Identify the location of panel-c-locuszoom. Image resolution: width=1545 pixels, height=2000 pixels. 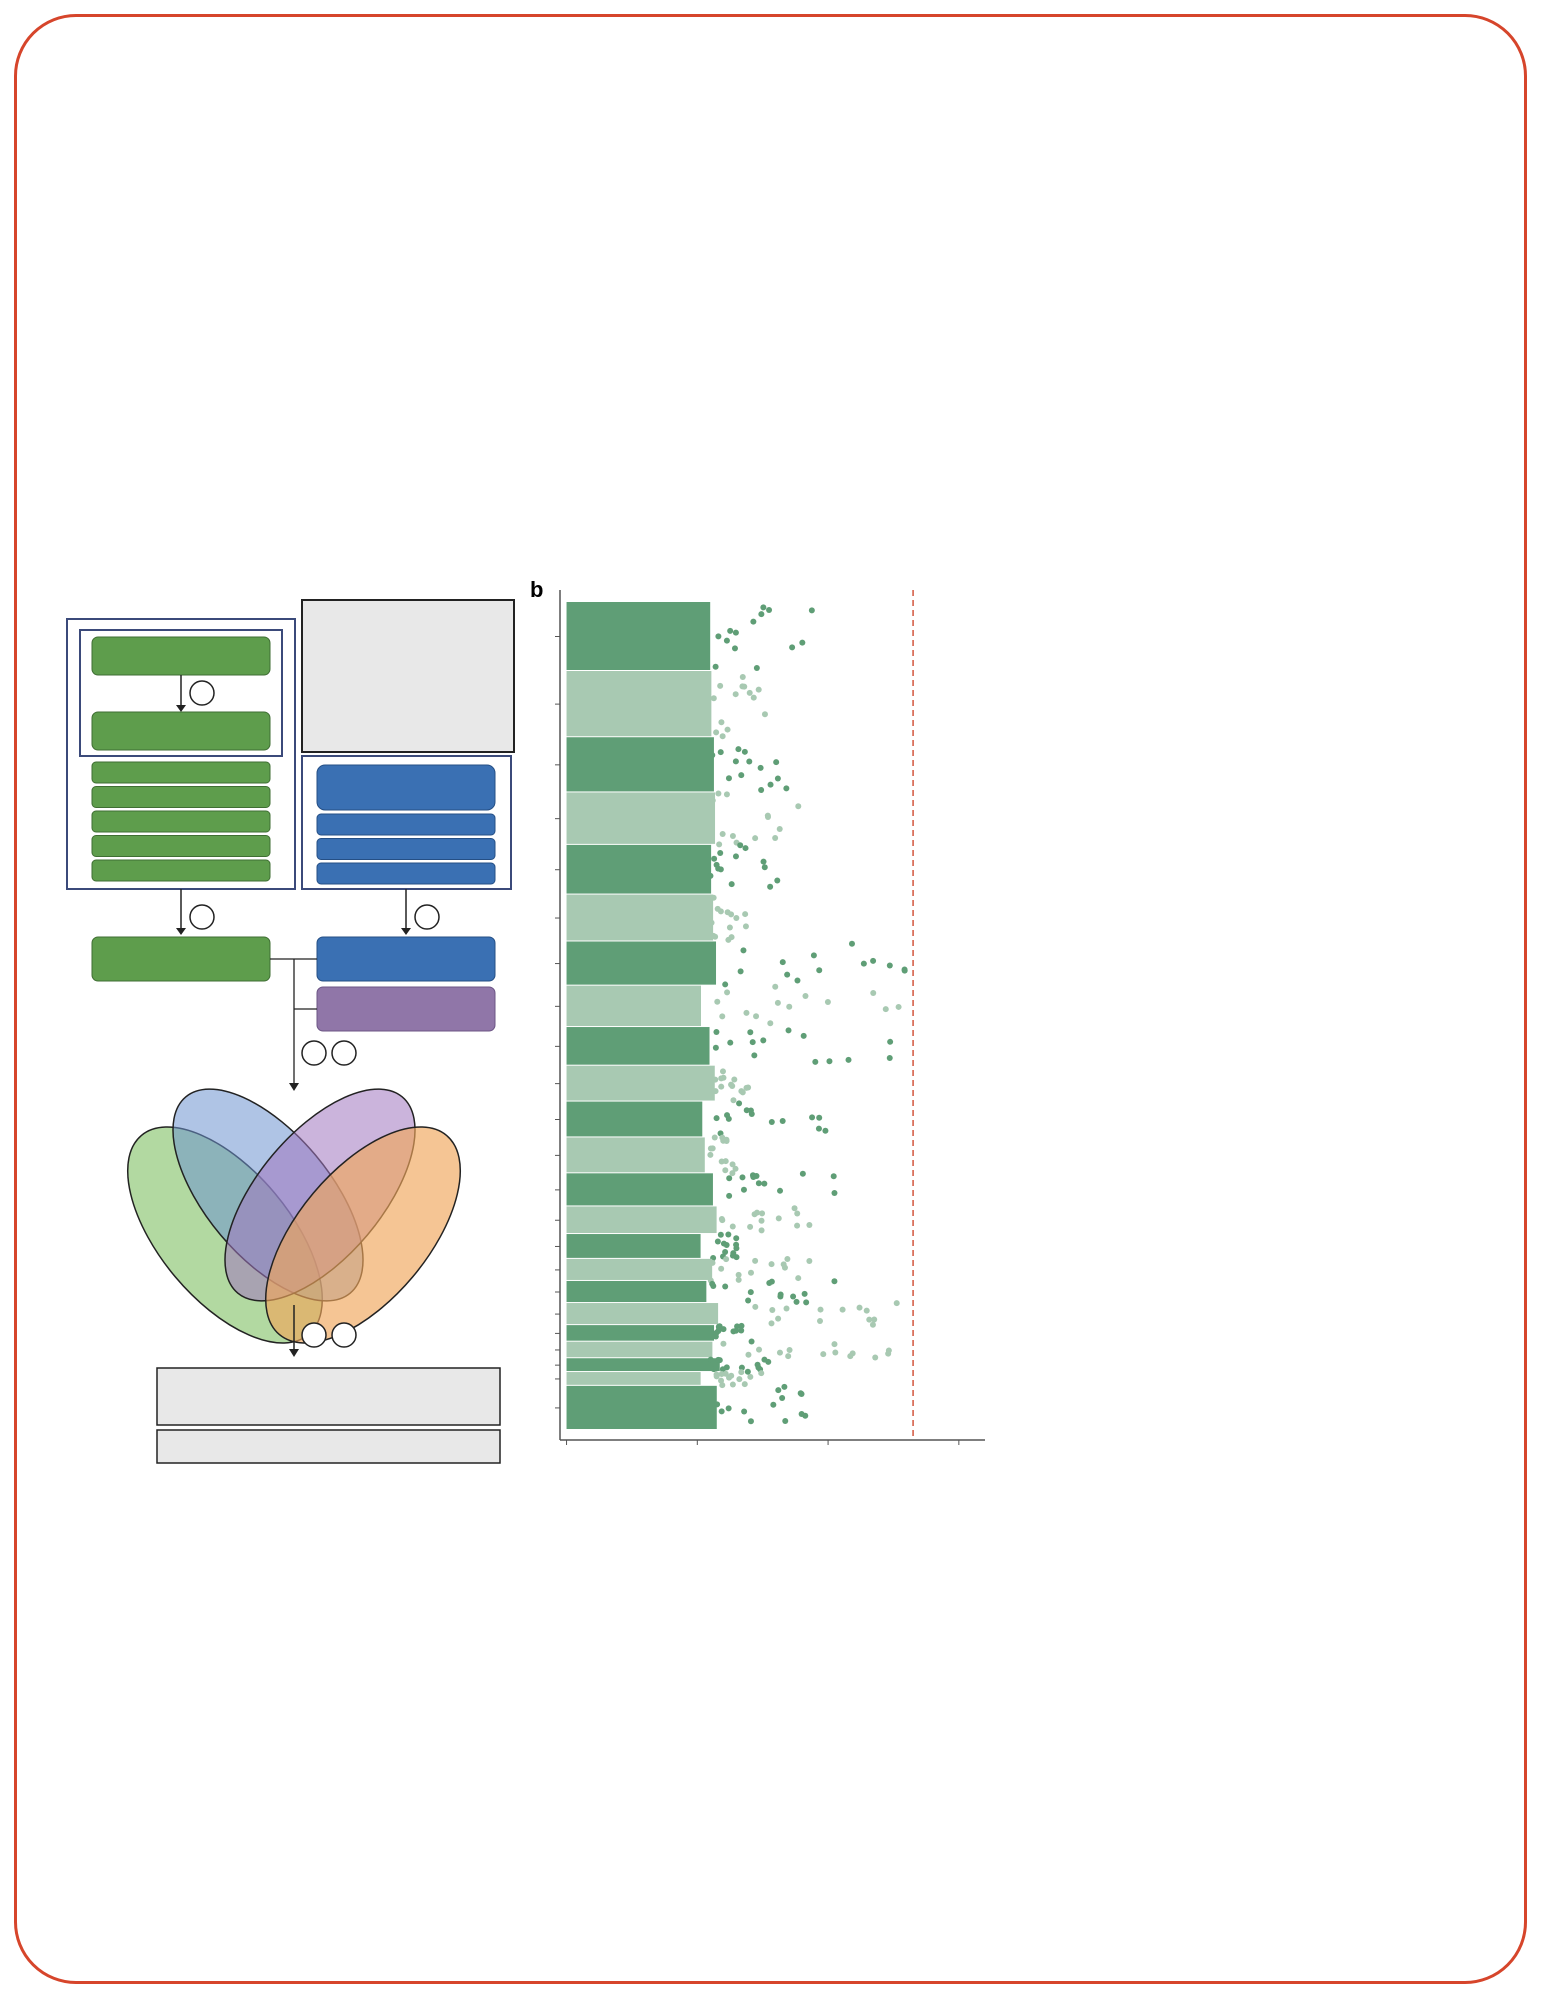
(1235, 797).